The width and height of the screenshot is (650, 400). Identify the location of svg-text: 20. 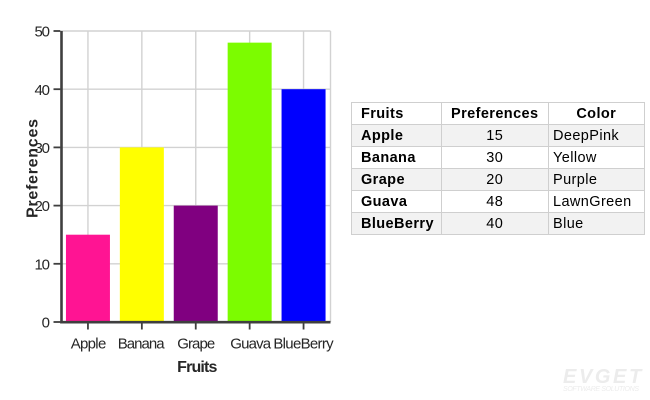
(43, 206).